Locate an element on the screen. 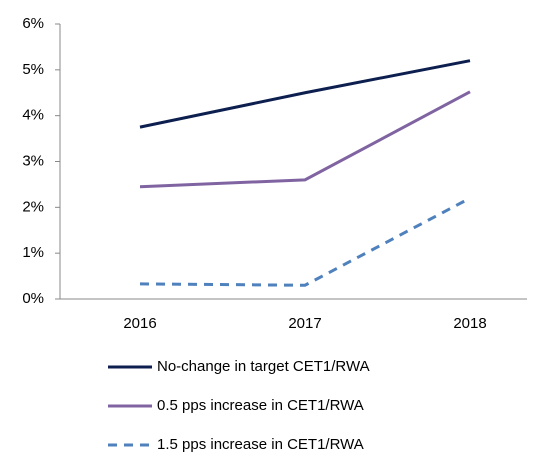 The image size is (540, 457). legend-label: 1.5 pps increase in CET1/RWA is located at coordinates (260, 444).